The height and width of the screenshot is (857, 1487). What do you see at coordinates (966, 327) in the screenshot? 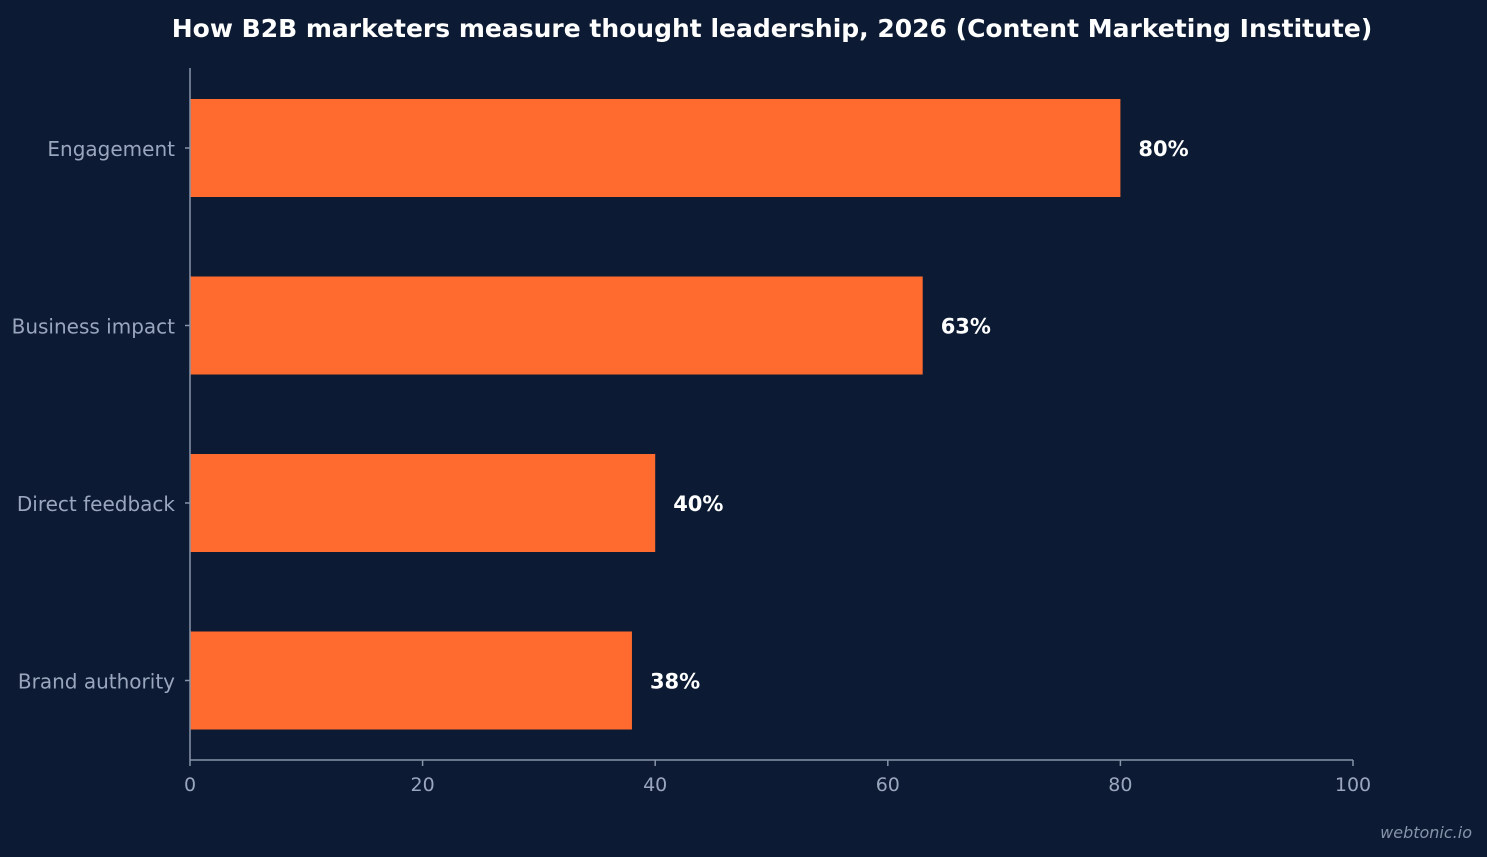
I see `value-label-business-impact: 63%` at bounding box center [966, 327].